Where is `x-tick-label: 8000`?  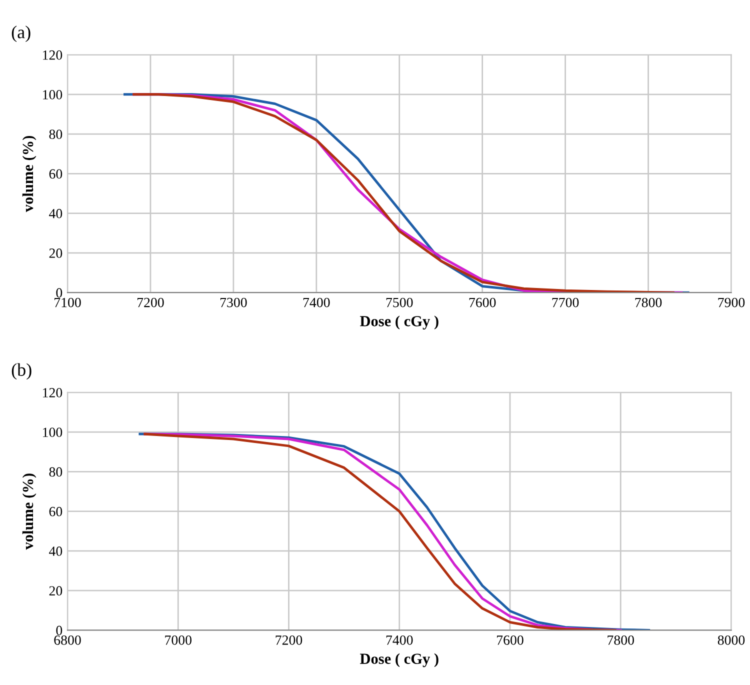 x-tick-label: 8000 is located at coordinates (731, 640).